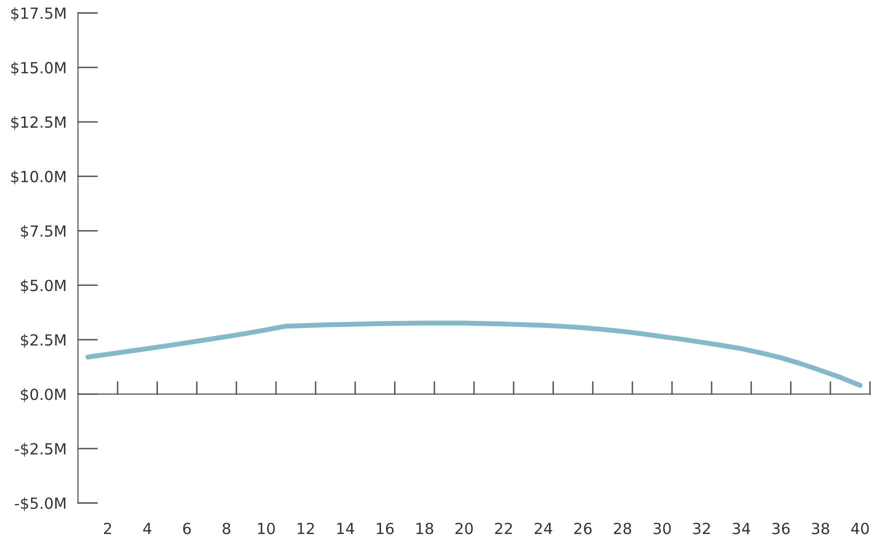 This screenshot has height=537, width=877. What do you see at coordinates (345, 528) in the screenshot?
I see `x-tick-label: 14` at bounding box center [345, 528].